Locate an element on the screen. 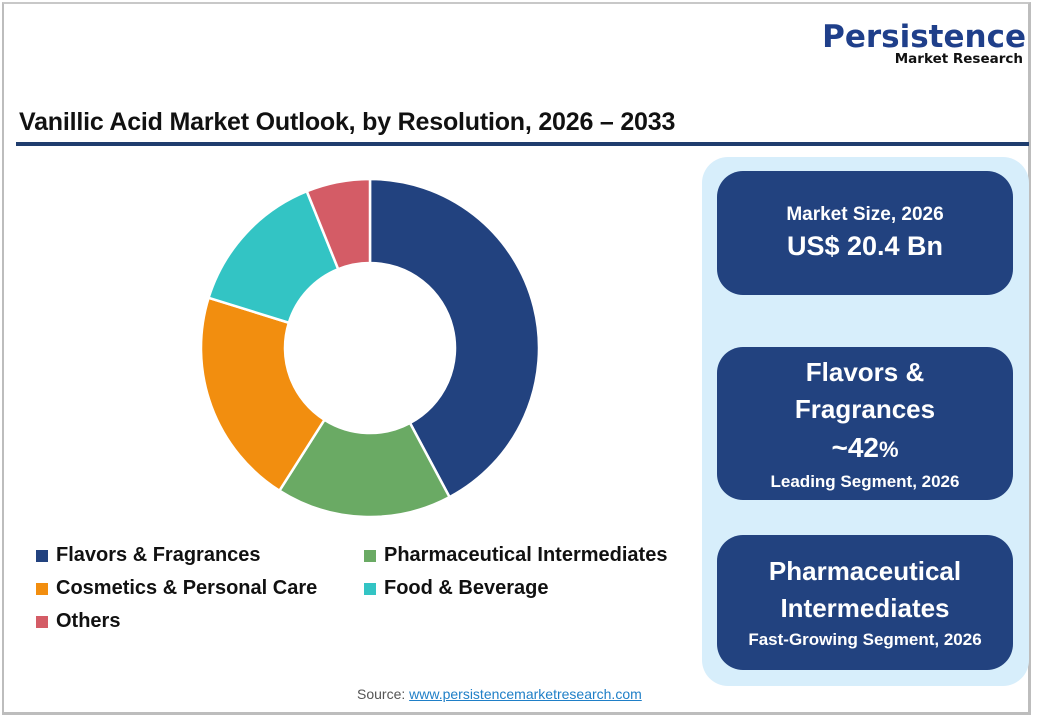 The image size is (1040, 720). source-link: www.persistencemarketresearch.com is located at coordinates (525, 694).